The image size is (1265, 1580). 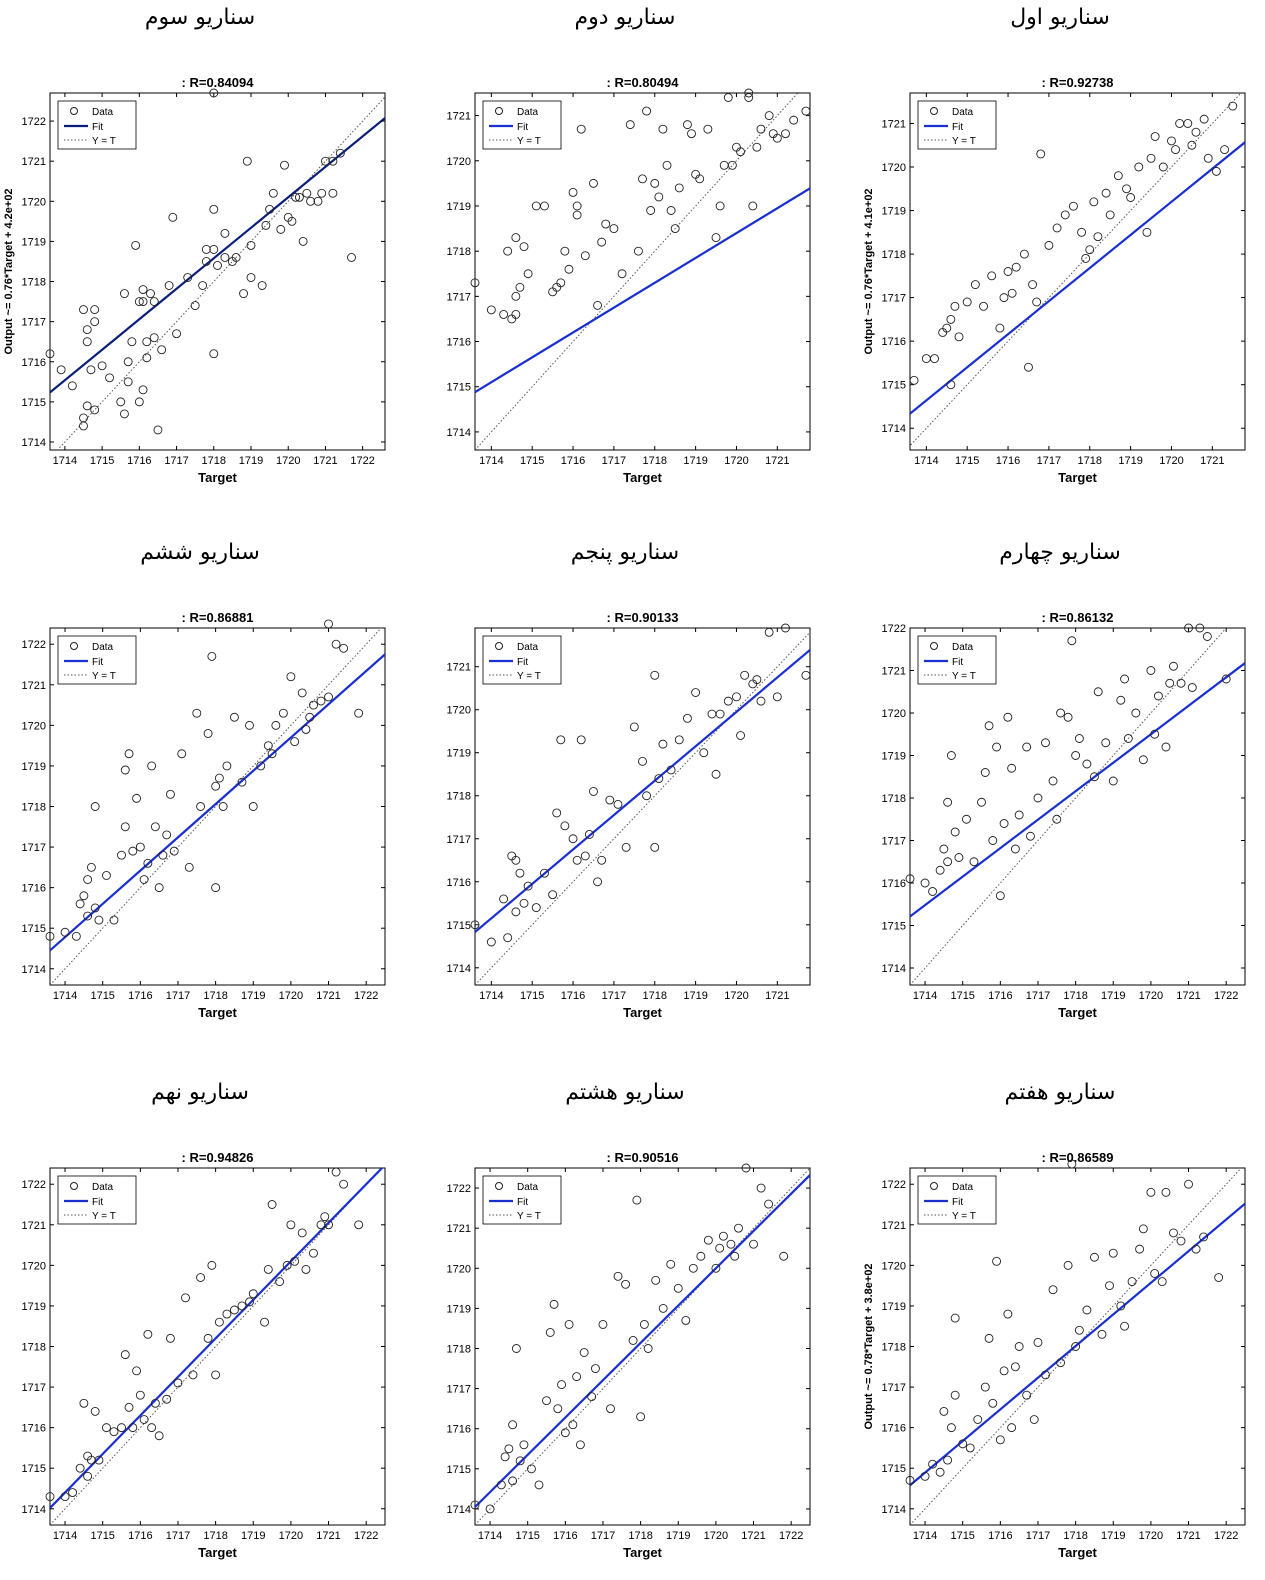 I want to click on y-axis-label: Output ~= 0.76*Target + 4.2e+02, so click(x=9, y=271).